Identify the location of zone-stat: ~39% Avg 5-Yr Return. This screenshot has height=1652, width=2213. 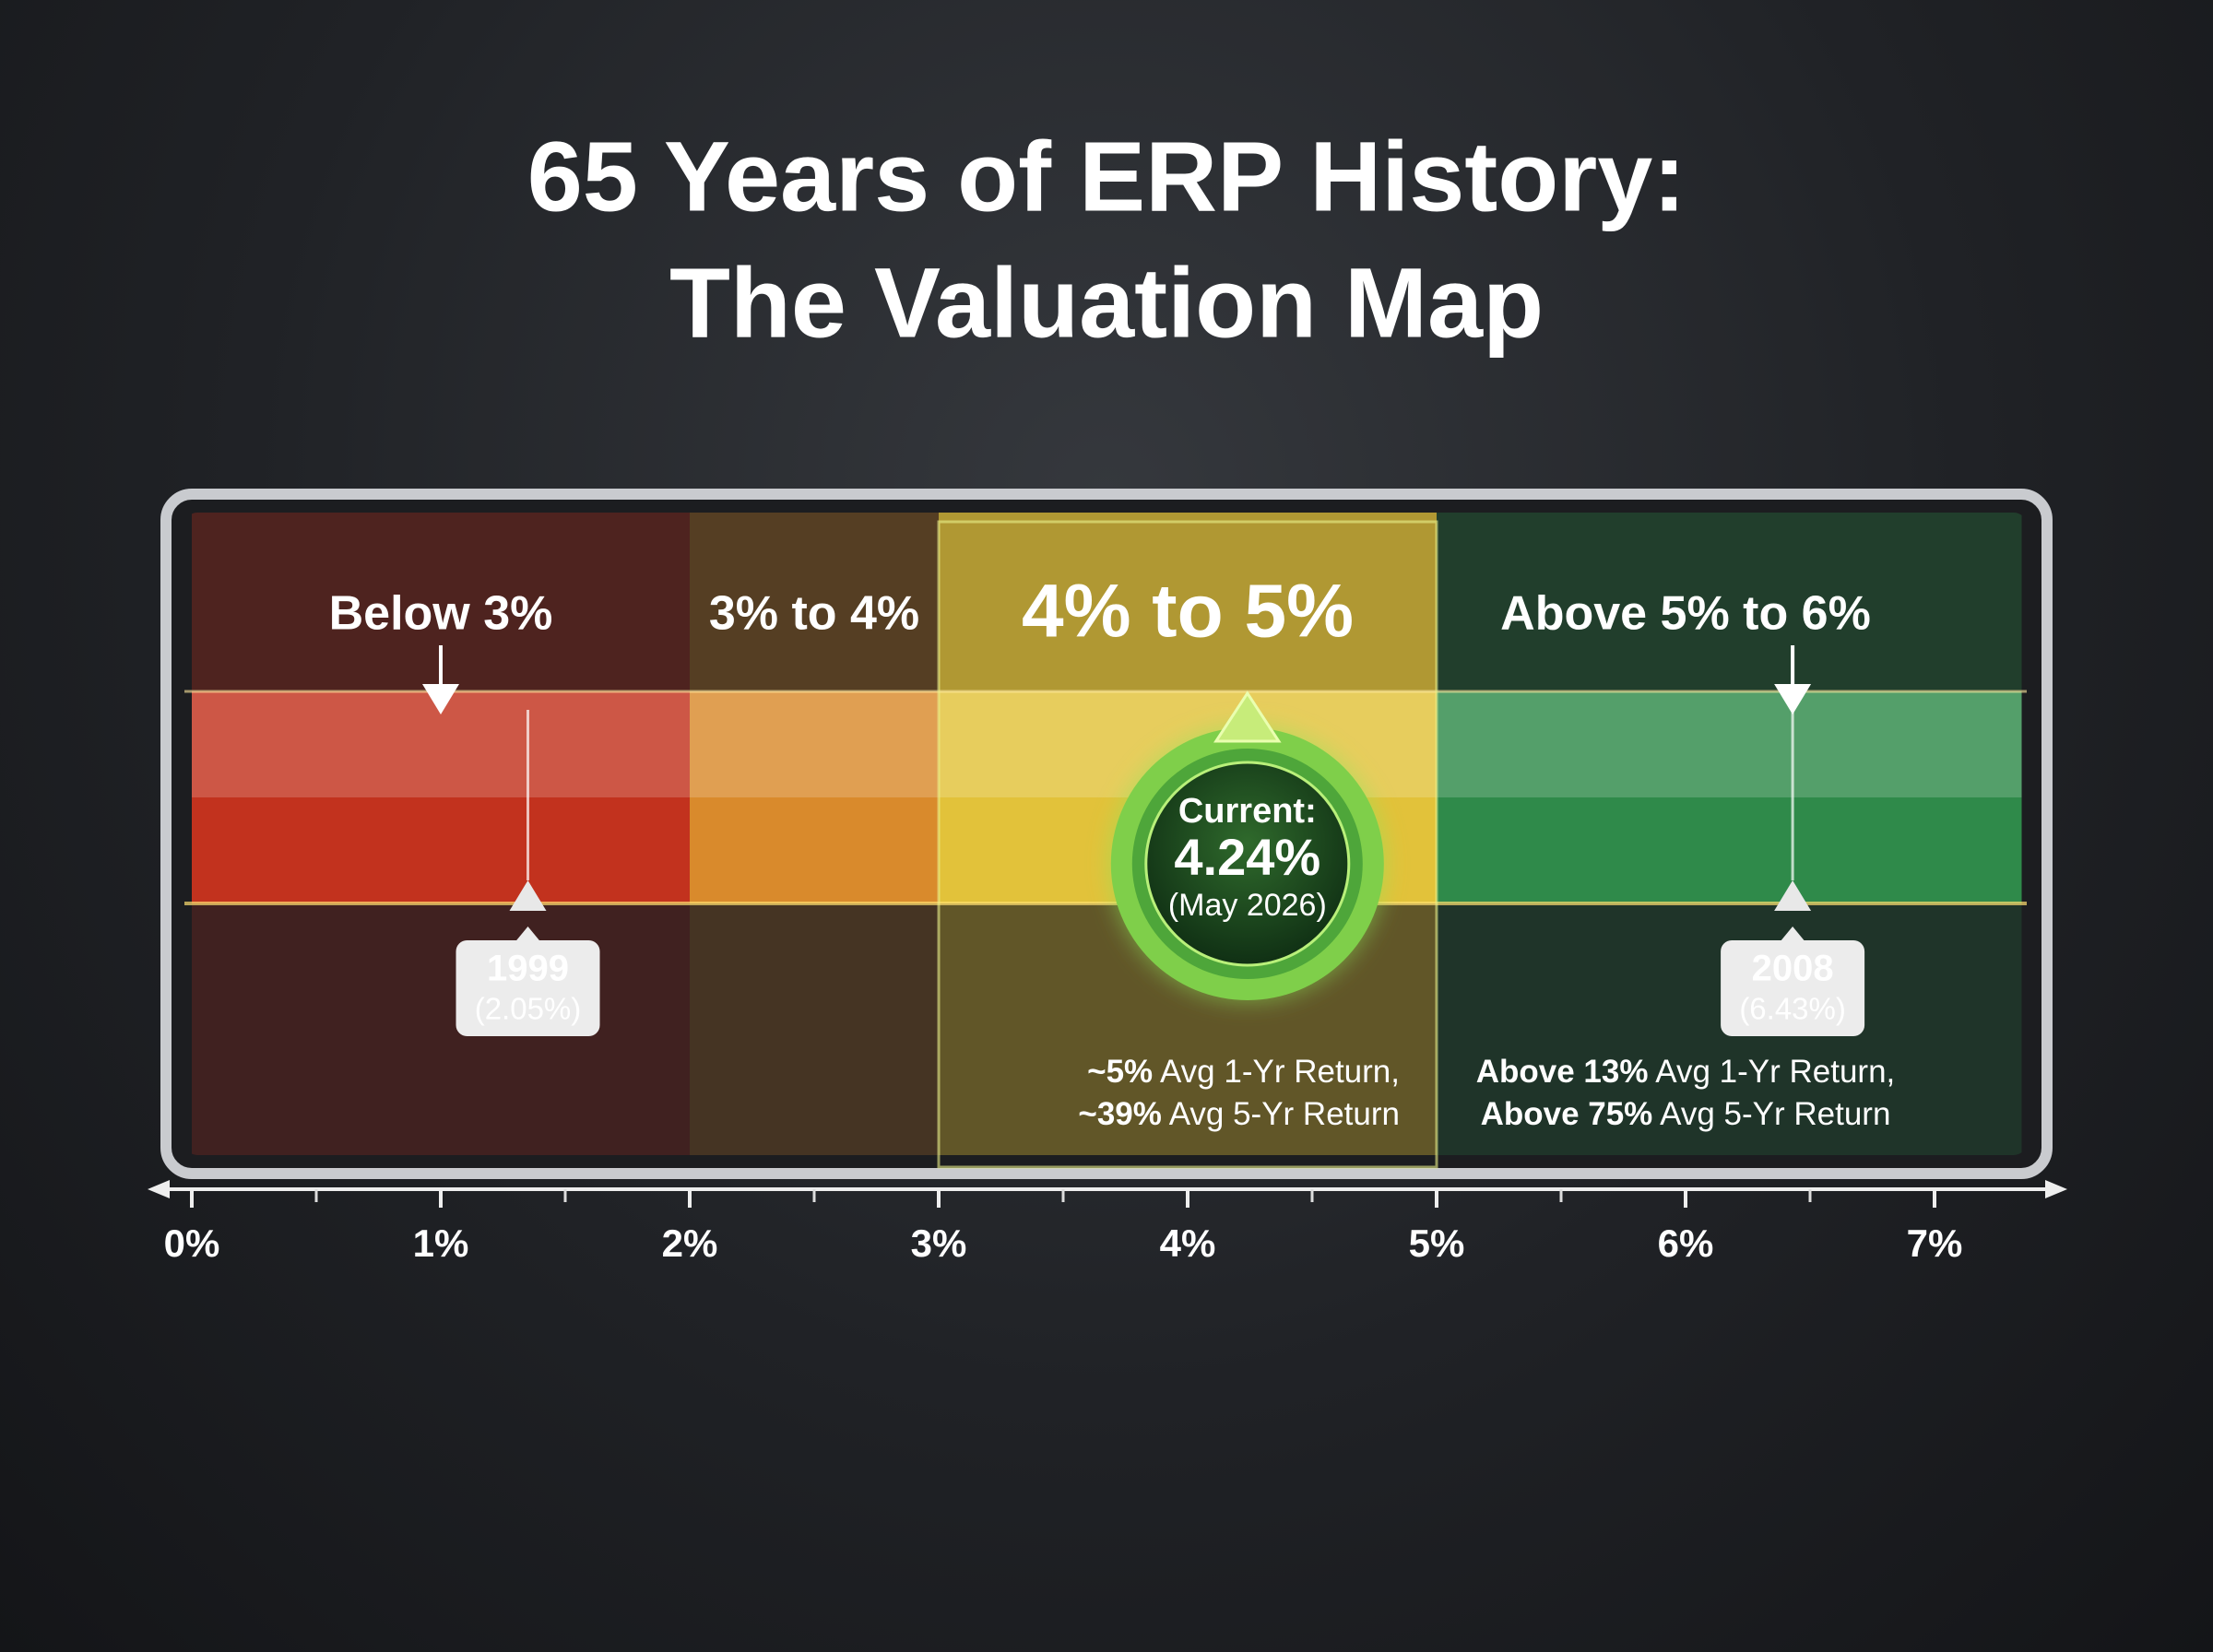
(1239, 1114).